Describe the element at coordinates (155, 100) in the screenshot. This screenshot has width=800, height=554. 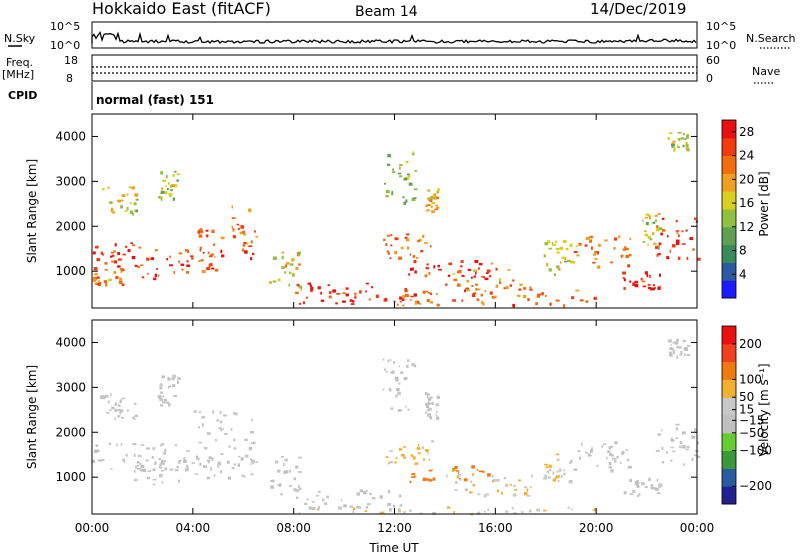
I see `cpid-mode: normal (fast) 151` at that location.